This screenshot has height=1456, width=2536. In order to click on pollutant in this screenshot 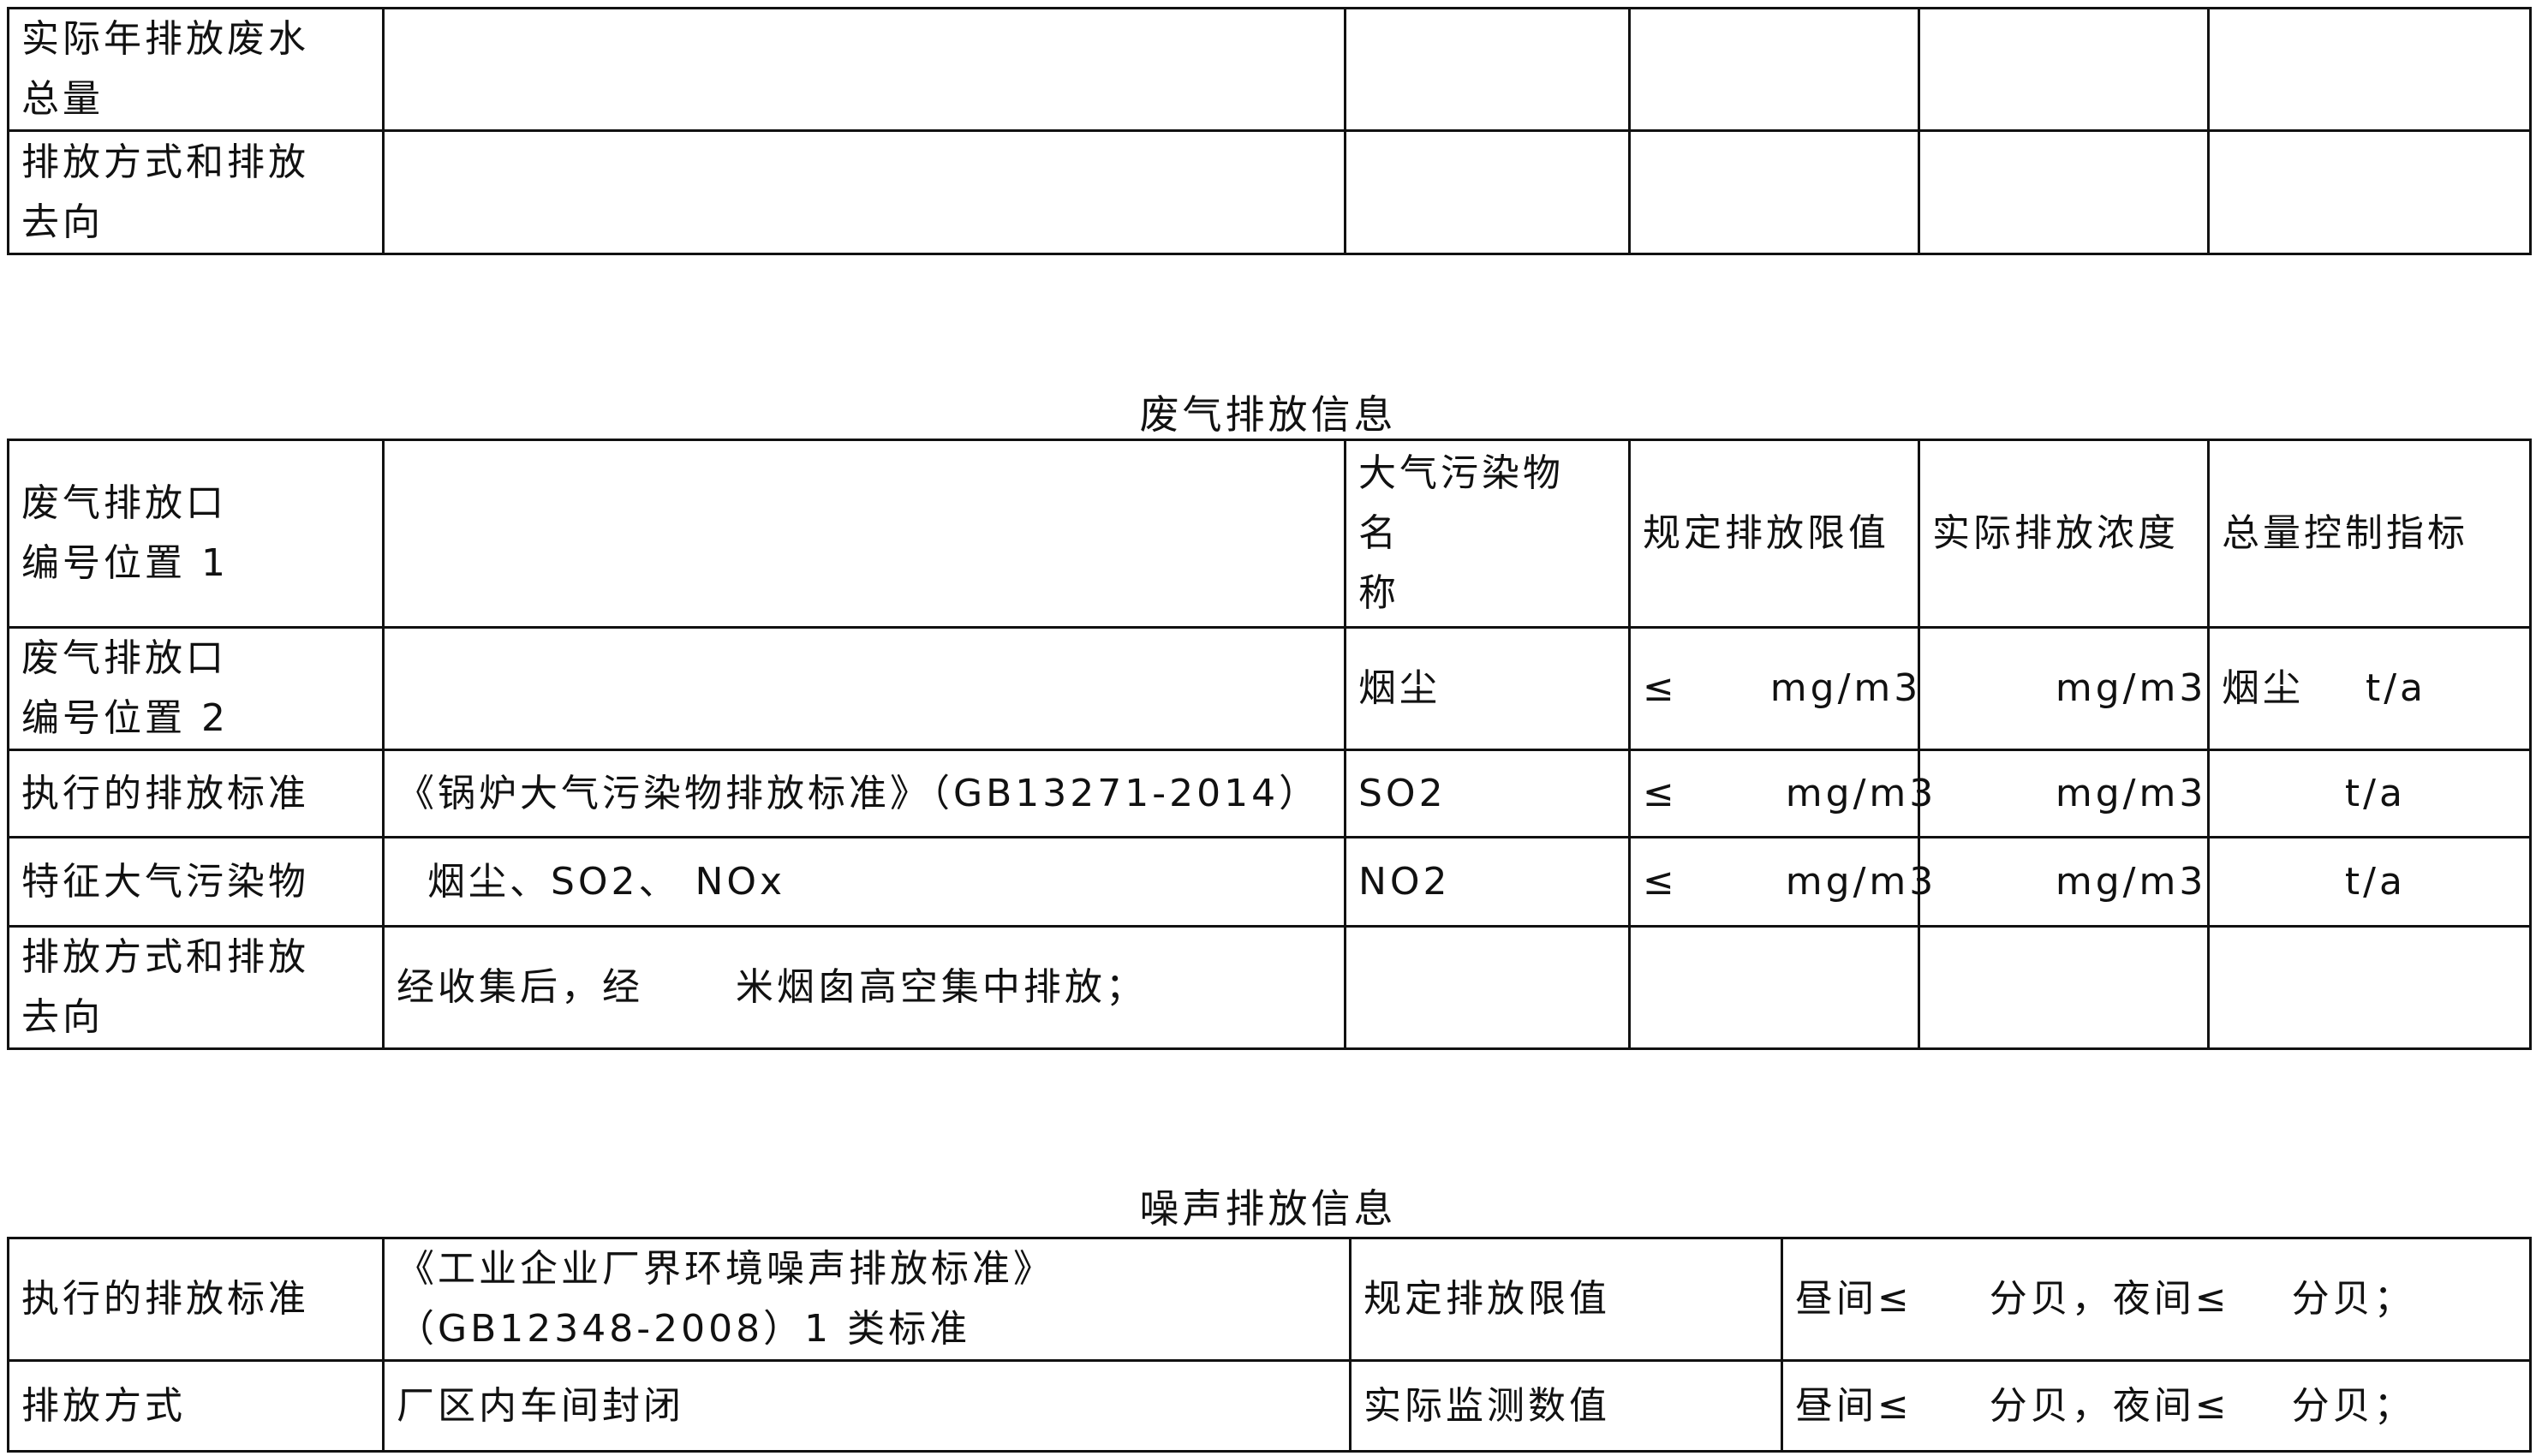, I will do `click(1487, 988)`.